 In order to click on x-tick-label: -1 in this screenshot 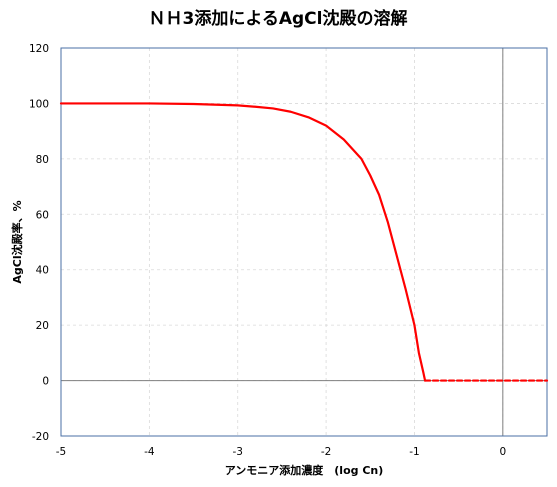, I will do `click(414, 452)`.